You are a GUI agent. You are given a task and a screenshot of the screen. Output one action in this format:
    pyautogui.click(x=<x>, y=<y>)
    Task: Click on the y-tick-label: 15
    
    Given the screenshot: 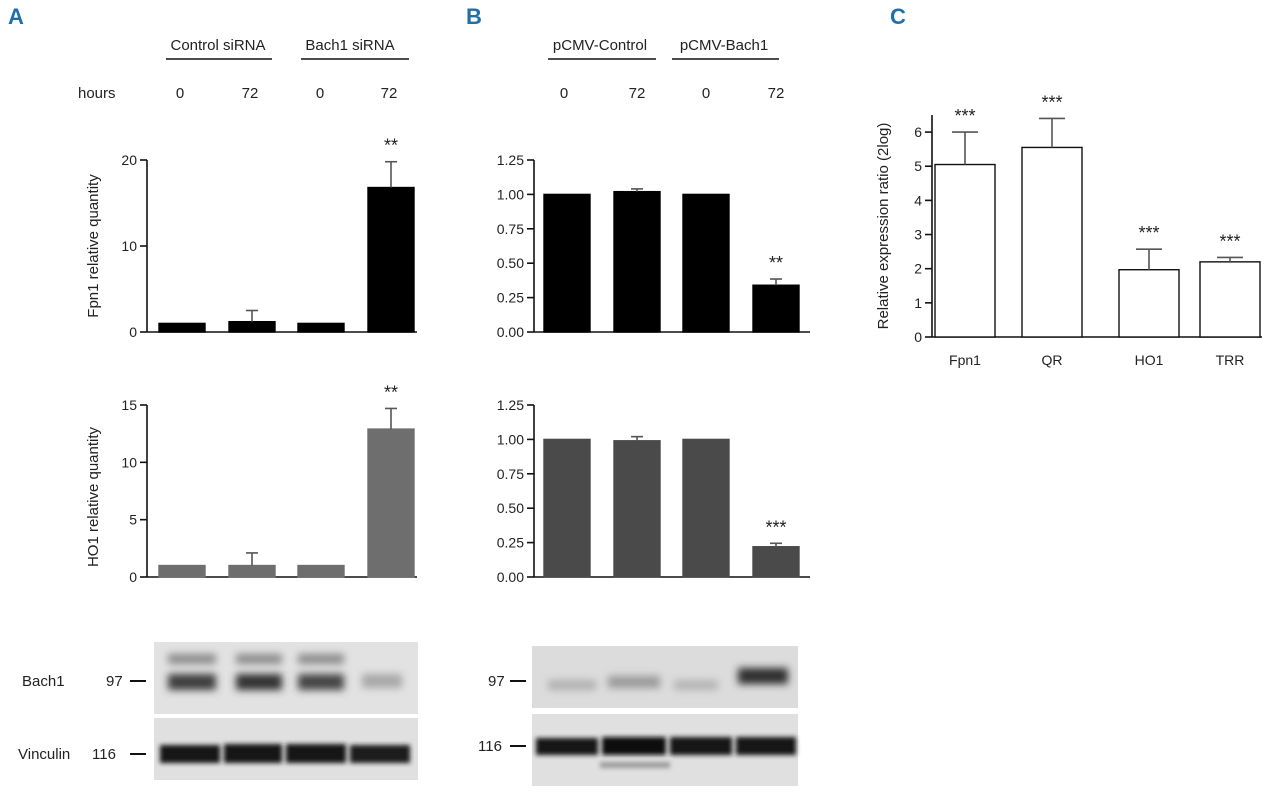 What is the action you would take?
    pyautogui.click(x=129, y=405)
    